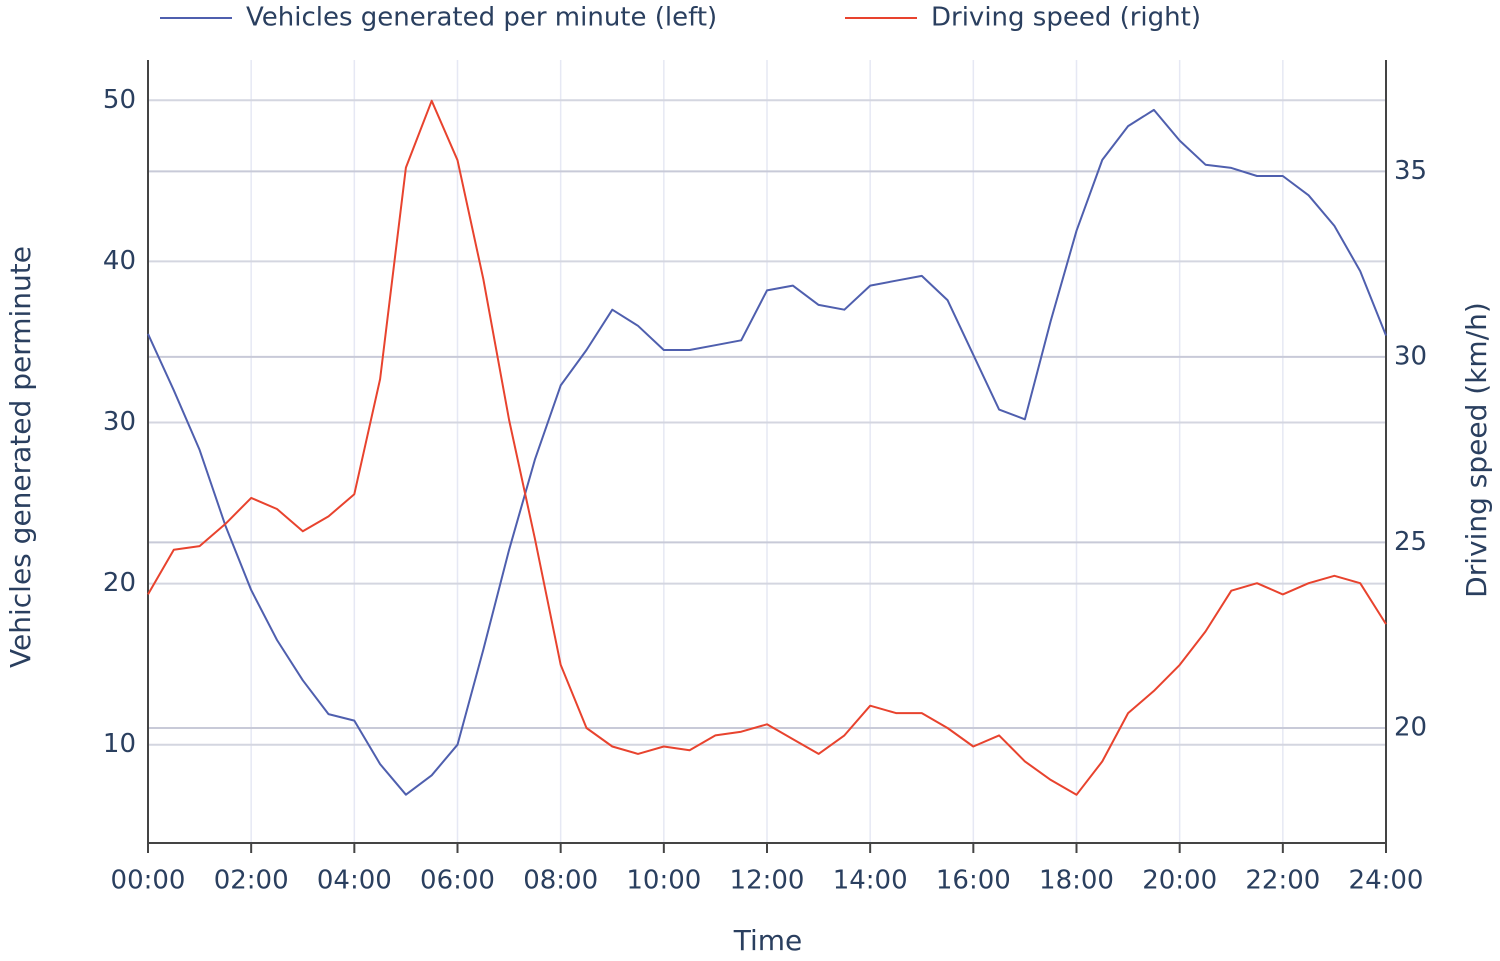 The height and width of the screenshot is (961, 1500). What do you see at coordinates (1066, 18) in the screenshot?
I see `legend-label: Driving speed (right)` at bounding box center [1066, 18].